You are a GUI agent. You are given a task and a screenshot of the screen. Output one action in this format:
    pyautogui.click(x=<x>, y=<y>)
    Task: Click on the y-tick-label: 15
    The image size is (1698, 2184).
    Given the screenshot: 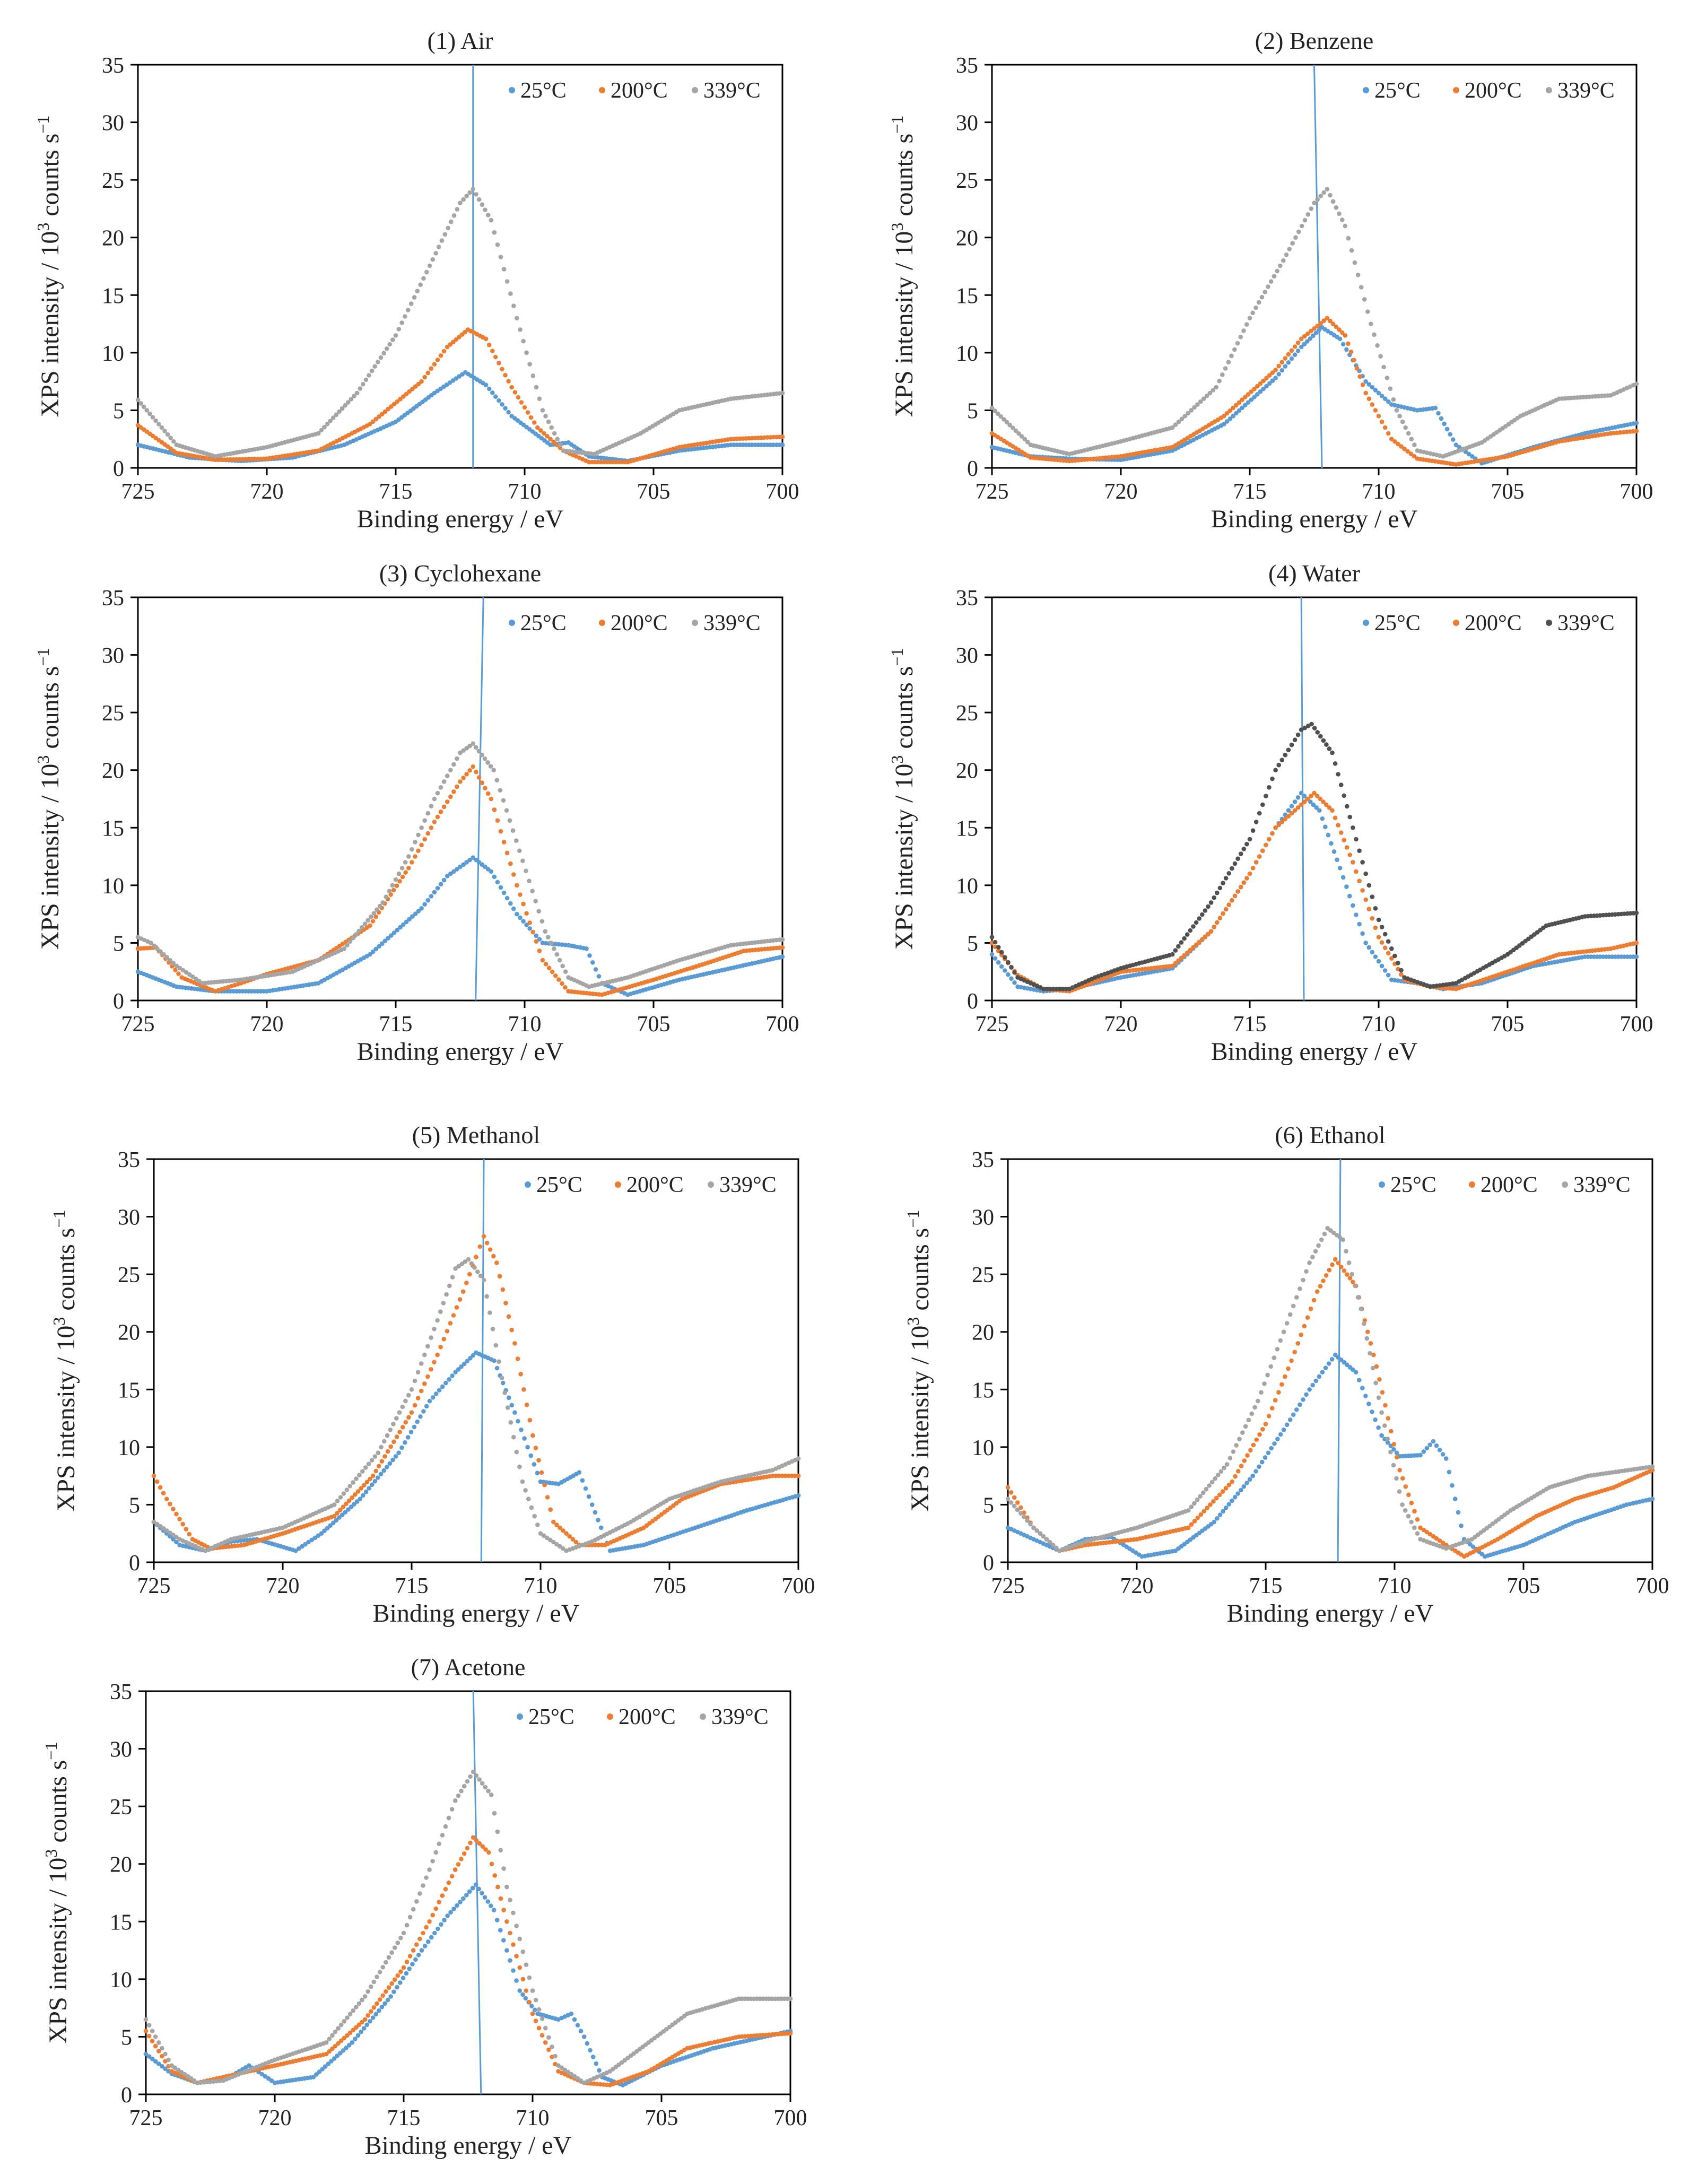 What is the action you would take?
    pyautogui.click(x=113, y=296)
    